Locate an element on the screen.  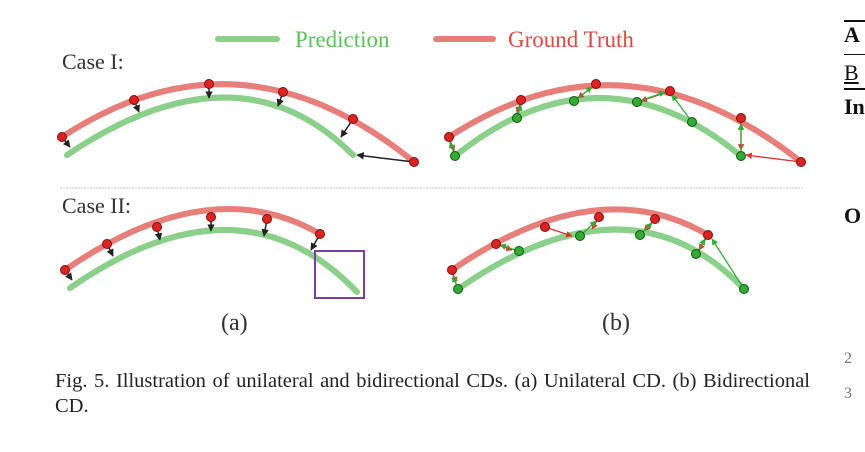
case2a-prediction-curve is located at coordinates (213, 261).